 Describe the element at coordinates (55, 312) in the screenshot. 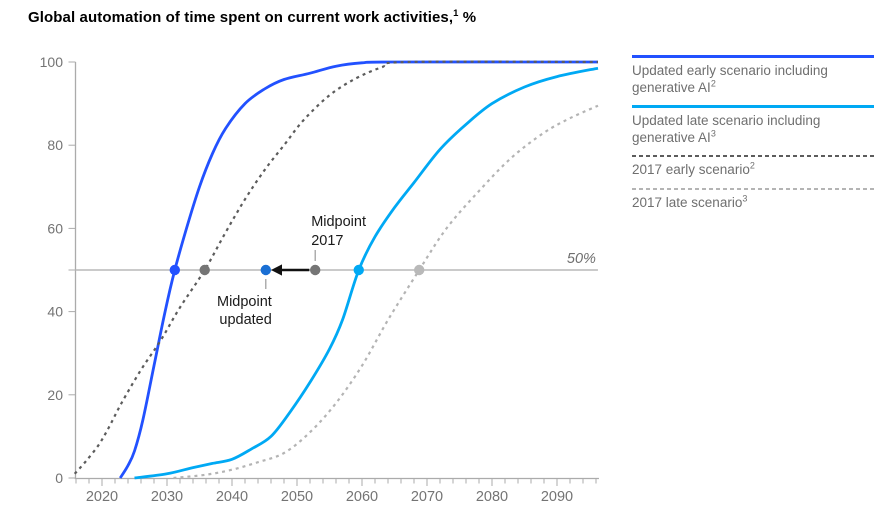

I see `y-tick-label: 40` at that location.